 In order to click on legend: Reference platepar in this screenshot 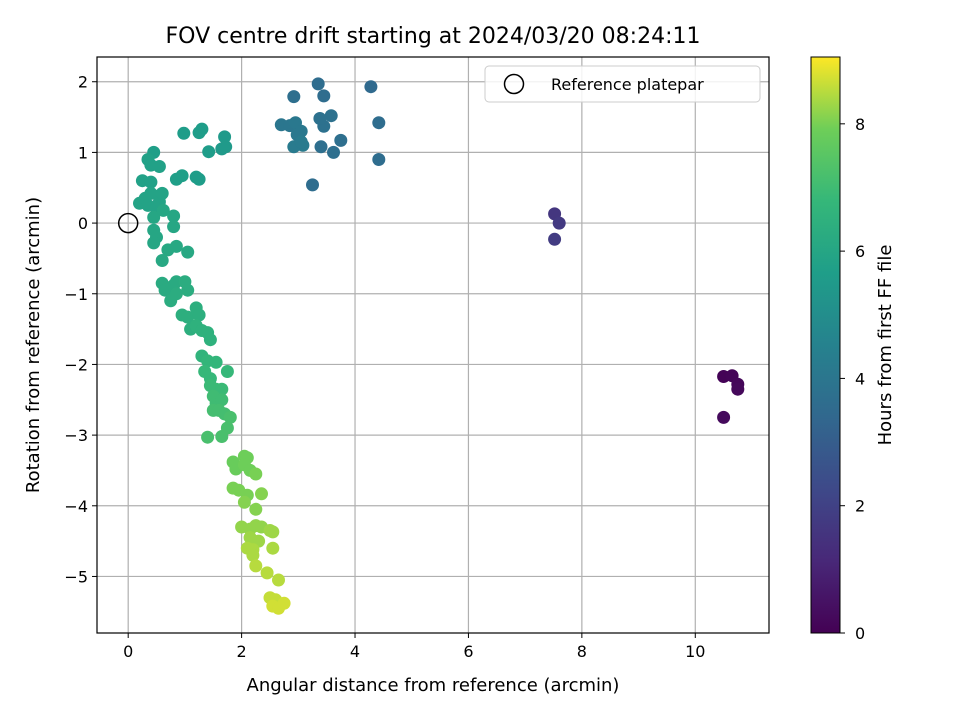, I will do `click(622, 84)`.